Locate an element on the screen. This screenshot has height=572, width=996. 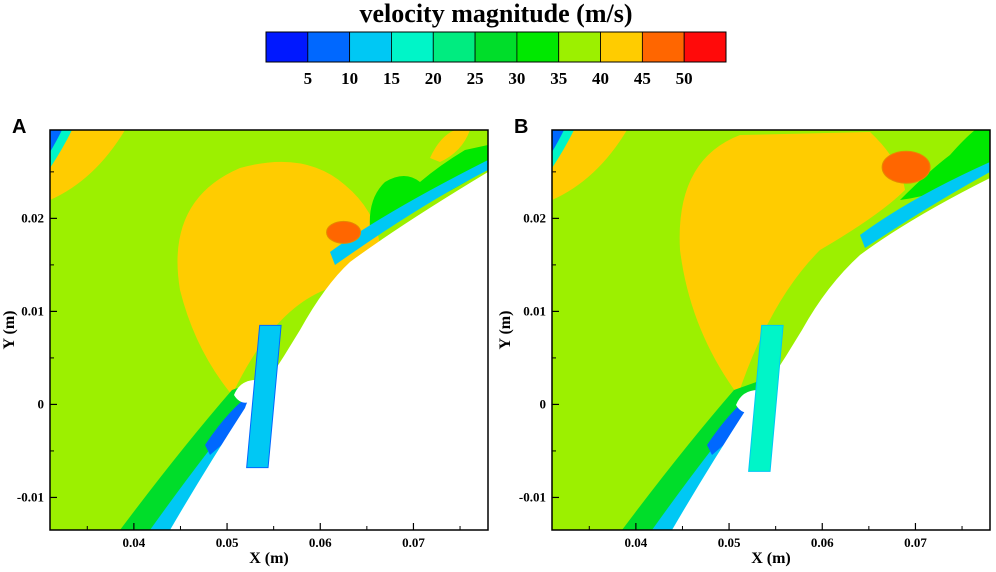
panel-label-b: B is located at coordinates (521, 127).